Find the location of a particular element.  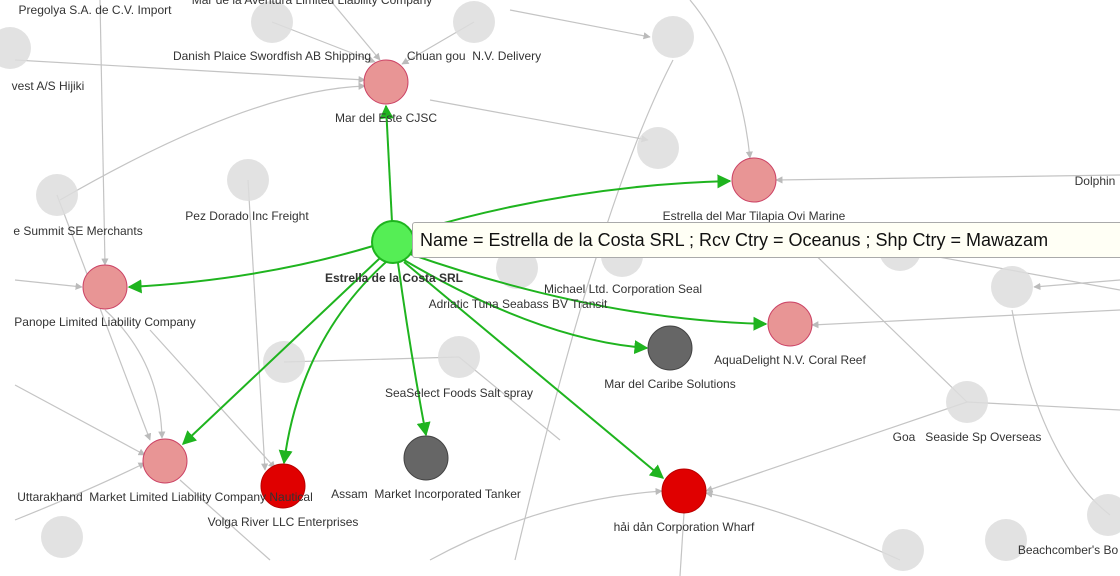

node-label: Volga River LLC Enterprises is located at coordinates (283, 522).